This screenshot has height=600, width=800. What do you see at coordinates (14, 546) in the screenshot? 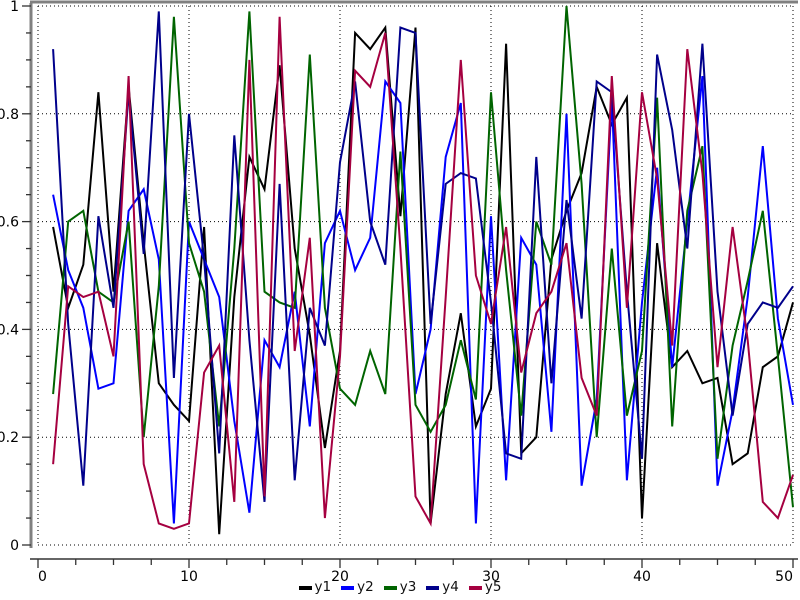
I see `y-tick-label: 0` at bounding box center [14, 546].